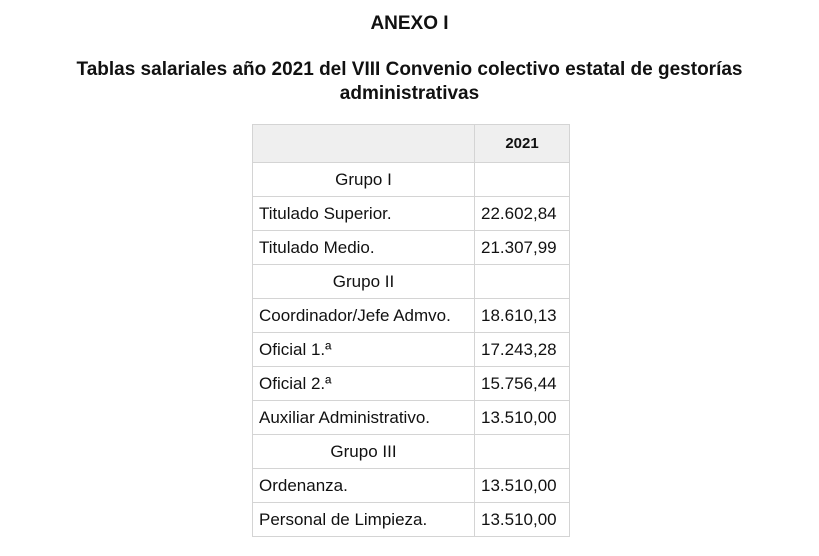 Image resolution: width=819 pixels, height=556 pixels. What do you see at coordinates (522, 213) in the screenshot?
I see `salary-cell: 22.602,84` at bounding box center [522, 213].